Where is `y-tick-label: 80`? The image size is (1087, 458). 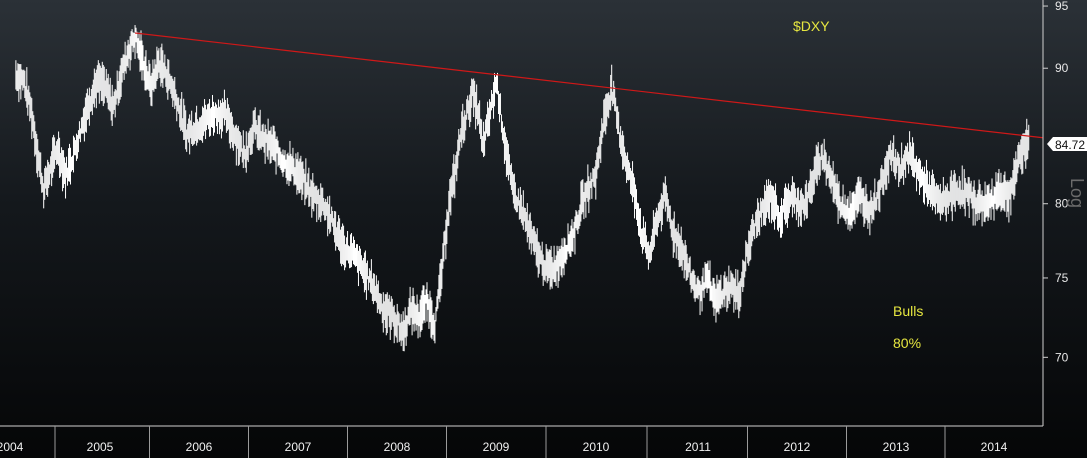
y-tick-label: 80 is located at coordinates (1062, 204).